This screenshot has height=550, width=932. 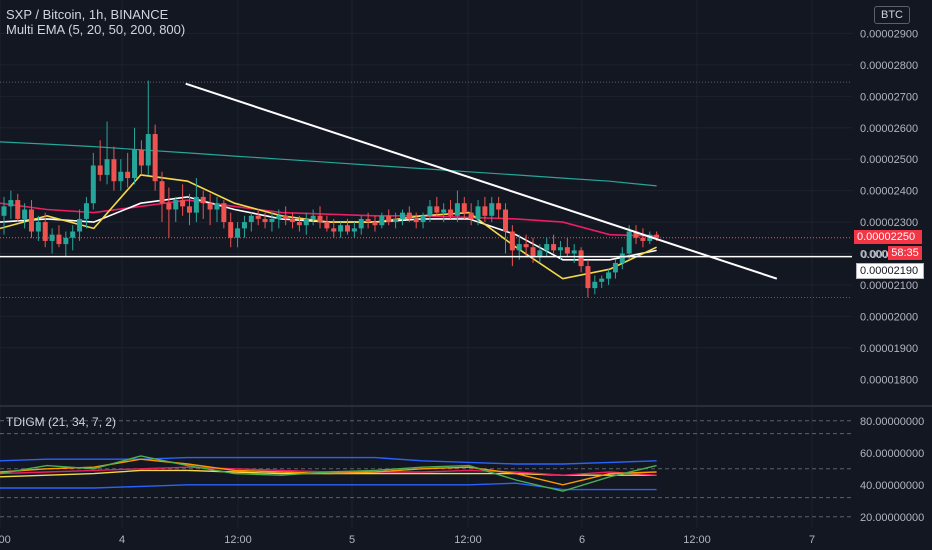 I want to click on tdigm-indicator-label: TDIGM (21, 34, 7, 2), so click(x=61, y=422).